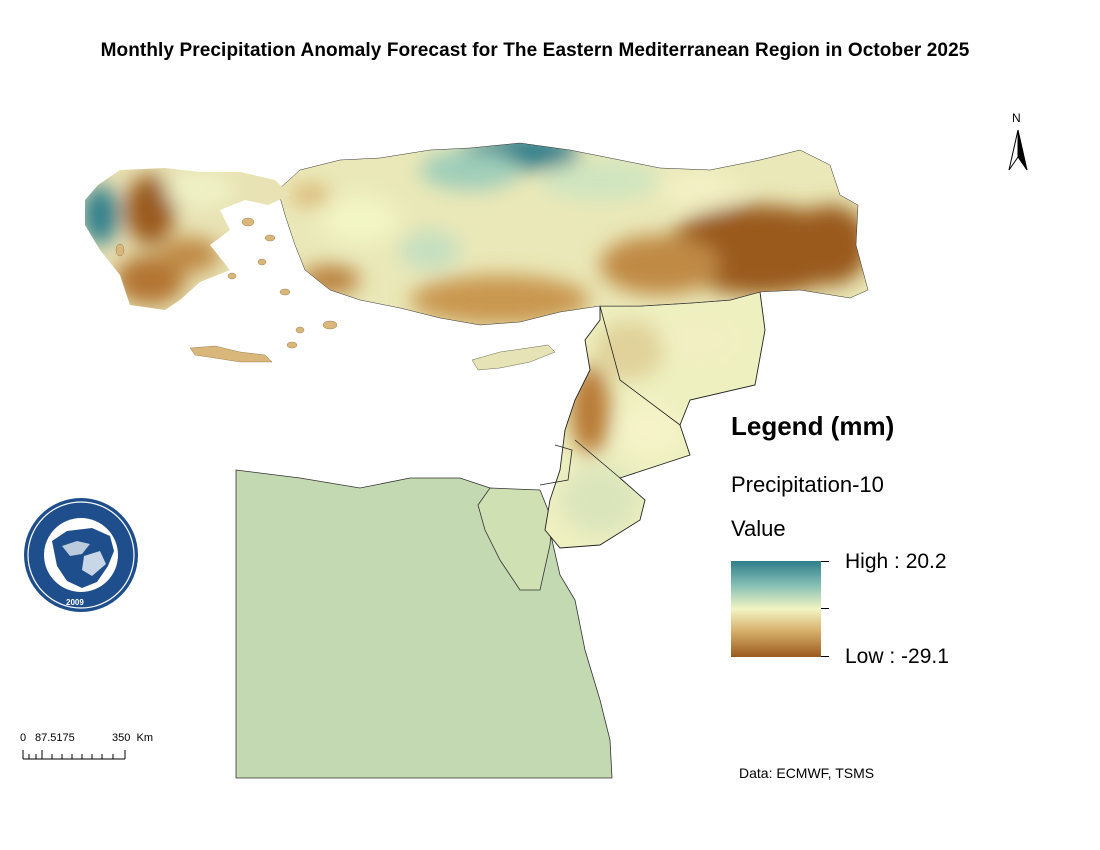 Image resolution: width=1100 pixels, height=850 pixels. Describe the element at coordinates (1016, 118) in the screenshot. I see `north-label: N` at that location.